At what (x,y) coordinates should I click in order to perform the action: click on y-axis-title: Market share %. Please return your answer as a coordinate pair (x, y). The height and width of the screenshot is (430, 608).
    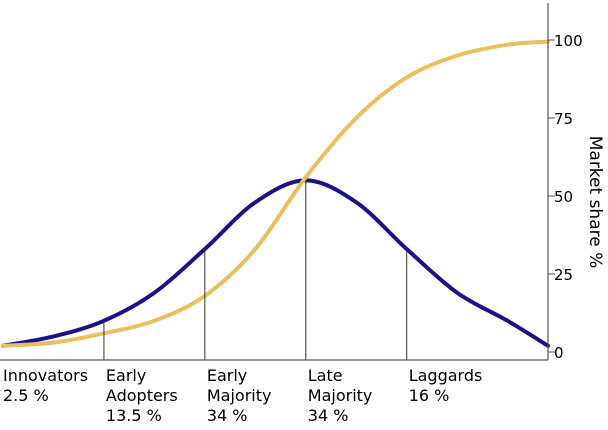
    Looking at the image, I should click on (595, 202).